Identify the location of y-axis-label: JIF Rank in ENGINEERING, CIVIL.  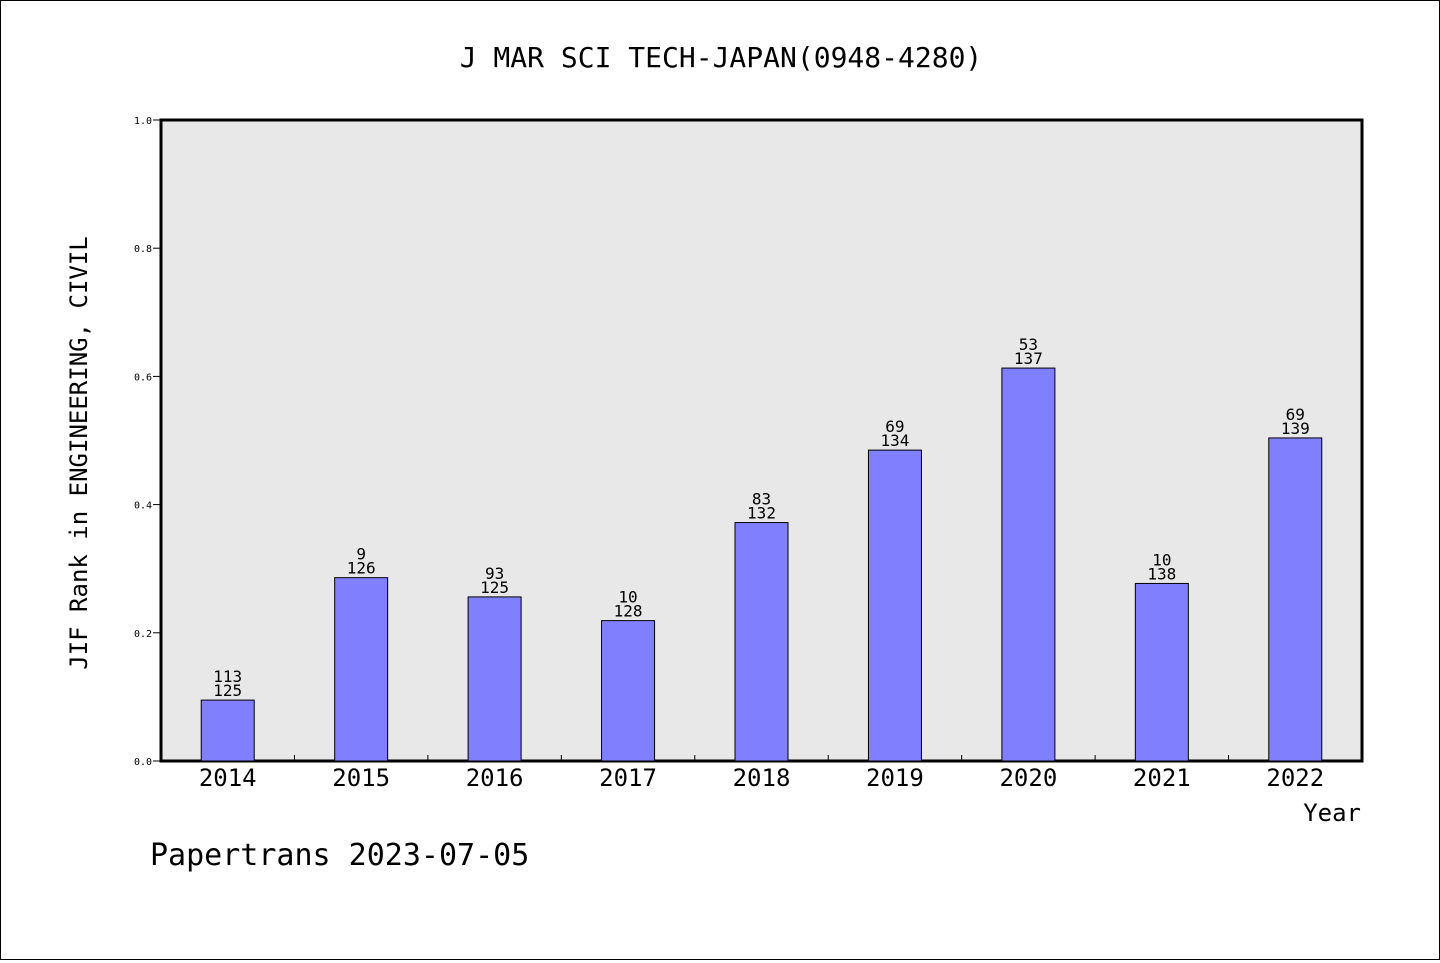
(79, 452).